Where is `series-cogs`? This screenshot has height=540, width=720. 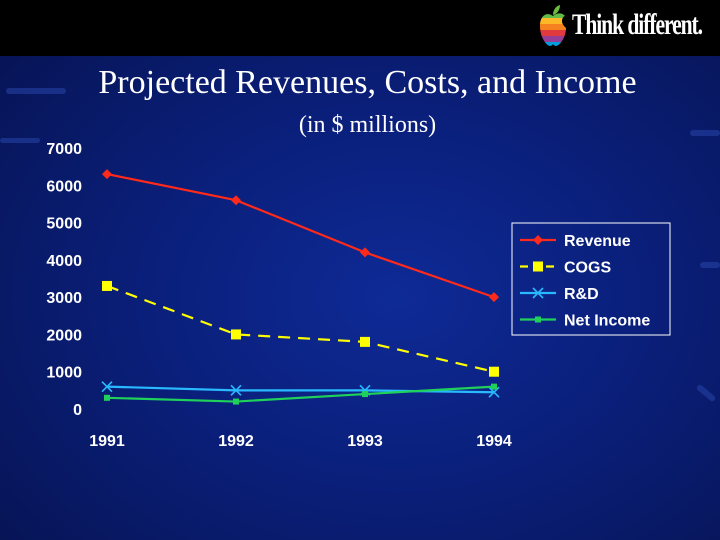 series-cogs is located at coordinates (300, 328).